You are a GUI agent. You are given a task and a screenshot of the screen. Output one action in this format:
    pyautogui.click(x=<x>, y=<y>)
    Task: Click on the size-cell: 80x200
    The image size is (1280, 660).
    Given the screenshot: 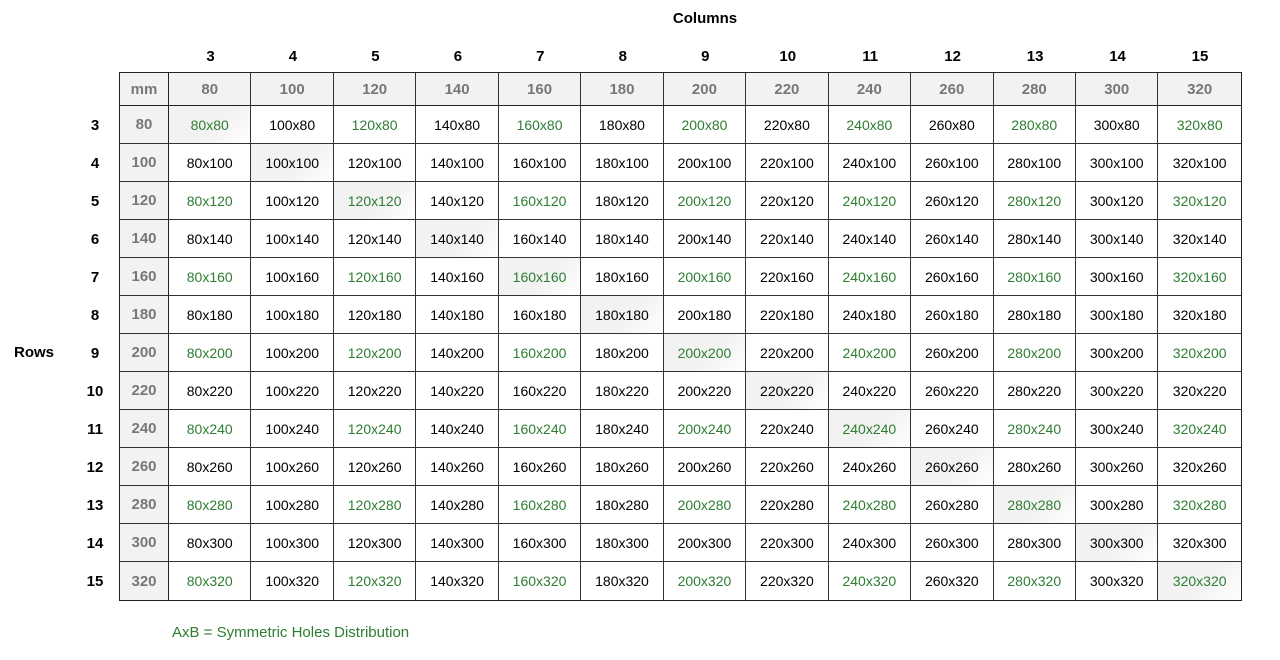 What is the action you would take?
    pyautogui.click(x=210, y=353)
    